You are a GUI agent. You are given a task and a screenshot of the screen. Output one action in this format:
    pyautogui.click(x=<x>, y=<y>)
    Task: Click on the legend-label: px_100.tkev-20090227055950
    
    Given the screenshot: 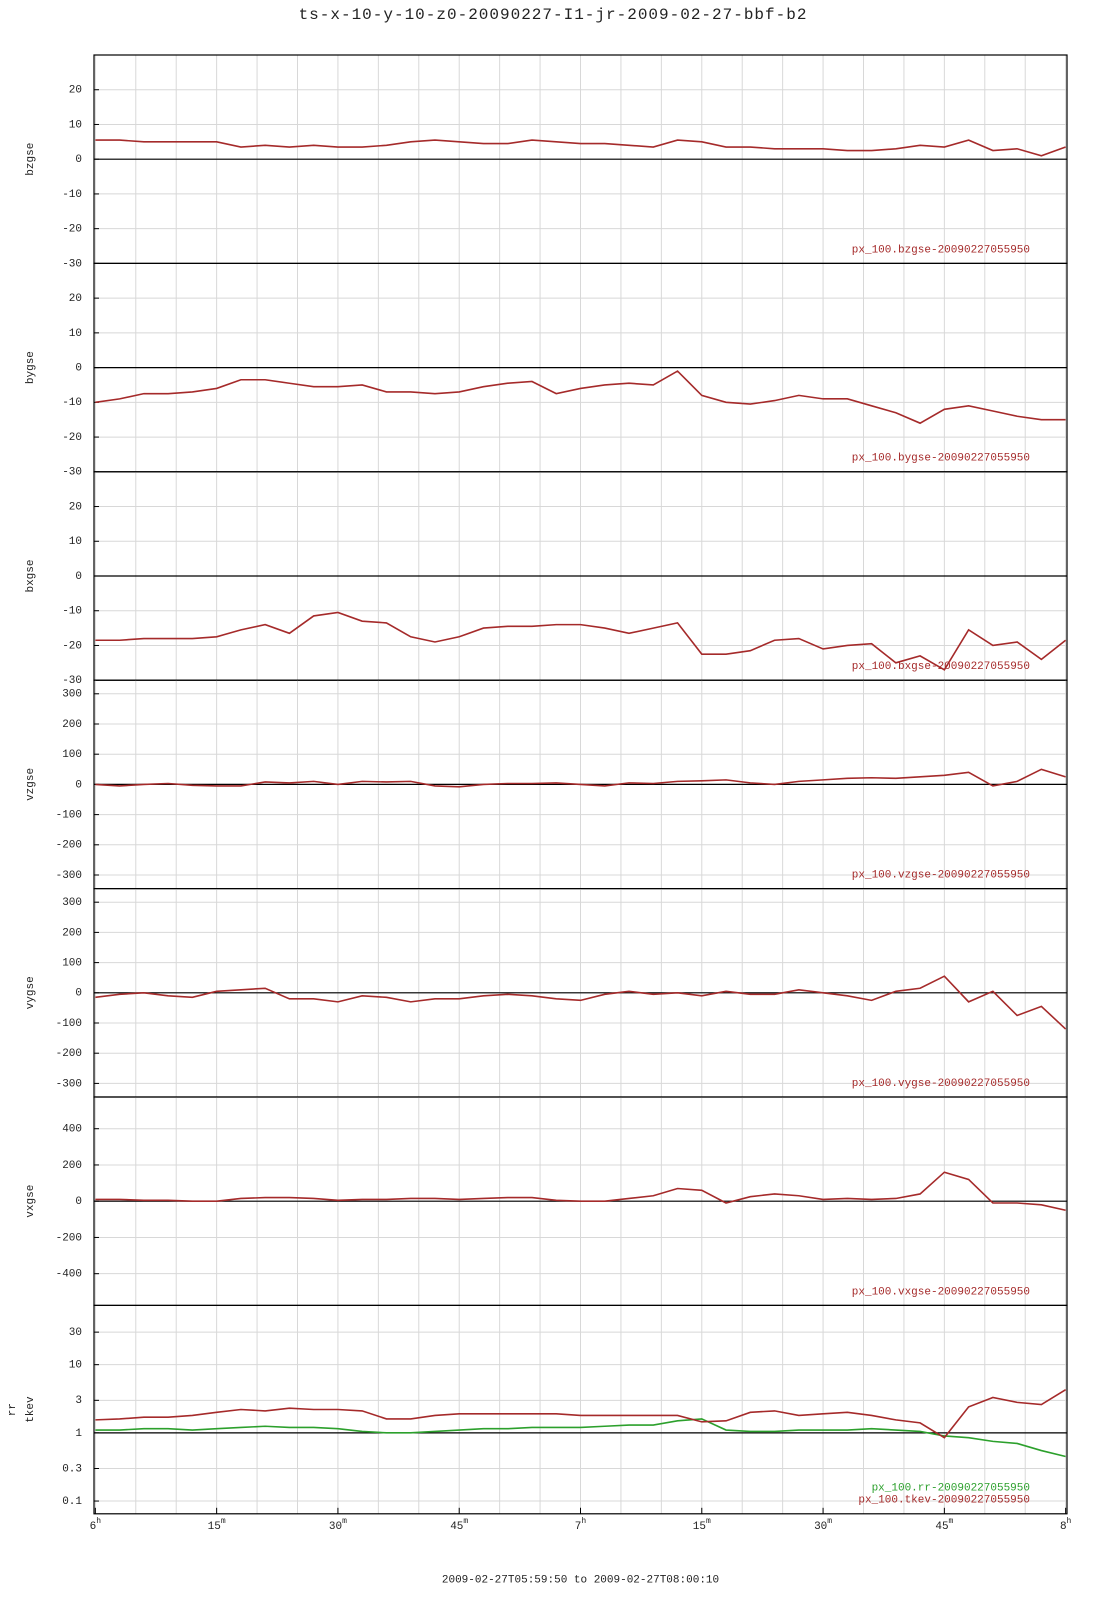 What is the action you would take?
    pyautogui.click(x=944, y=1501)
    